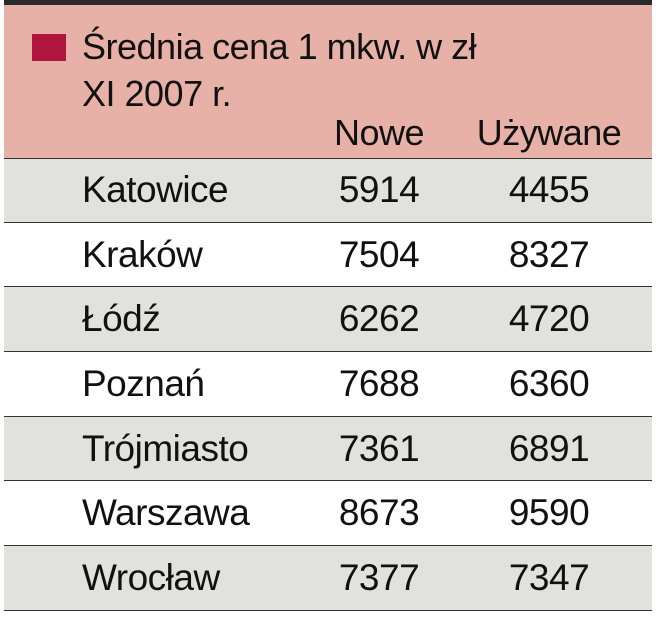 This screenshot has width=656, height=640. Describe the element at coordinates (379, 513) in the screenshot. I see `cell-nowe: 8673` at that location.